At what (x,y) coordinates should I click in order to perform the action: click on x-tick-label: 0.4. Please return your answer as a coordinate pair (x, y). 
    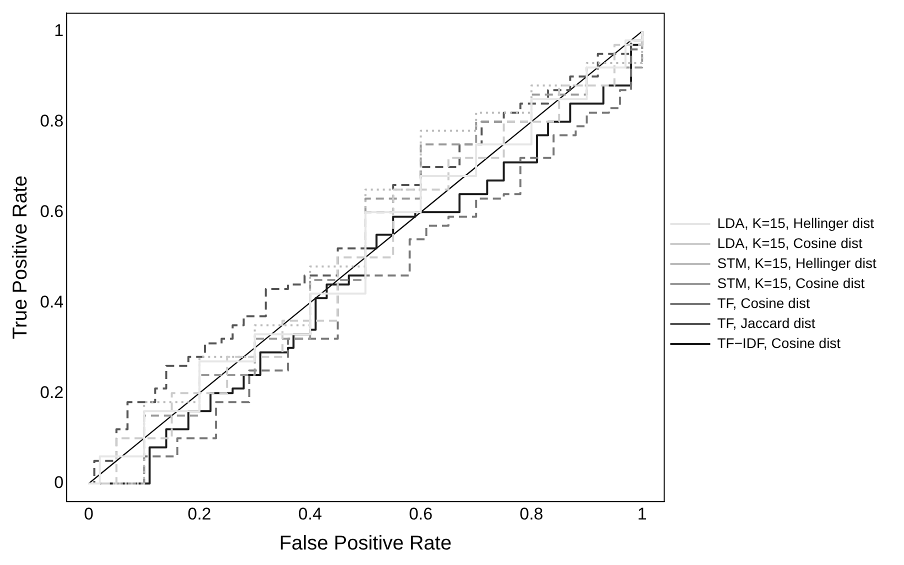
    Looking at the image, I should click on (310, 514).